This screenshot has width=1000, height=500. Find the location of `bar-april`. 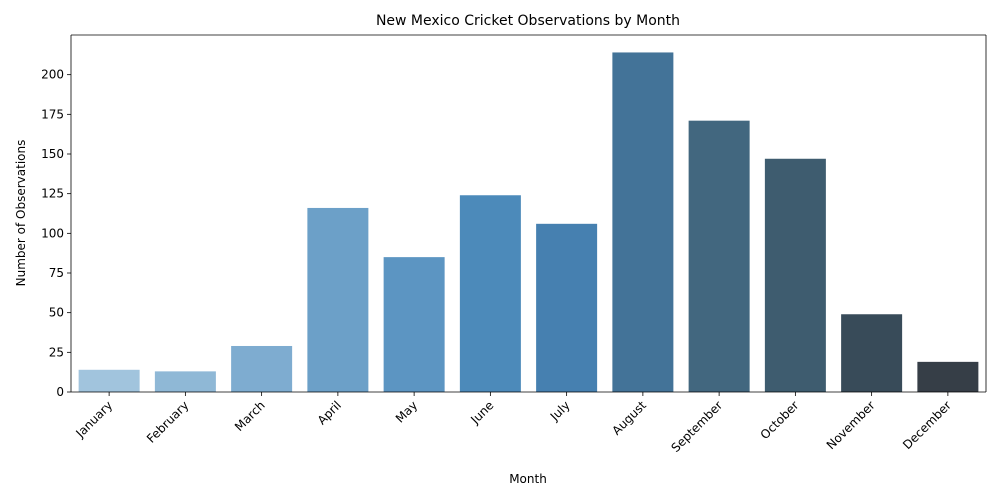

bar-april is located at coordinates (338, 299).